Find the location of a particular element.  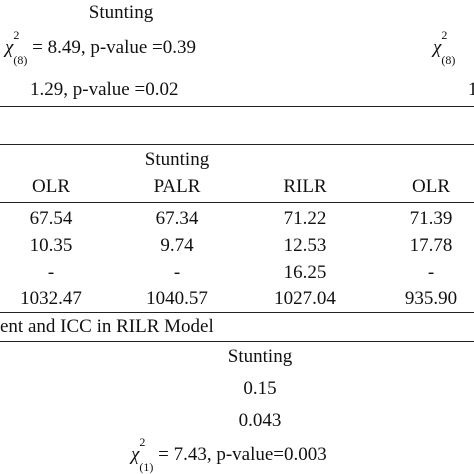

top-line-2-right-fragment: 1 is located at coordinates (471, 89).